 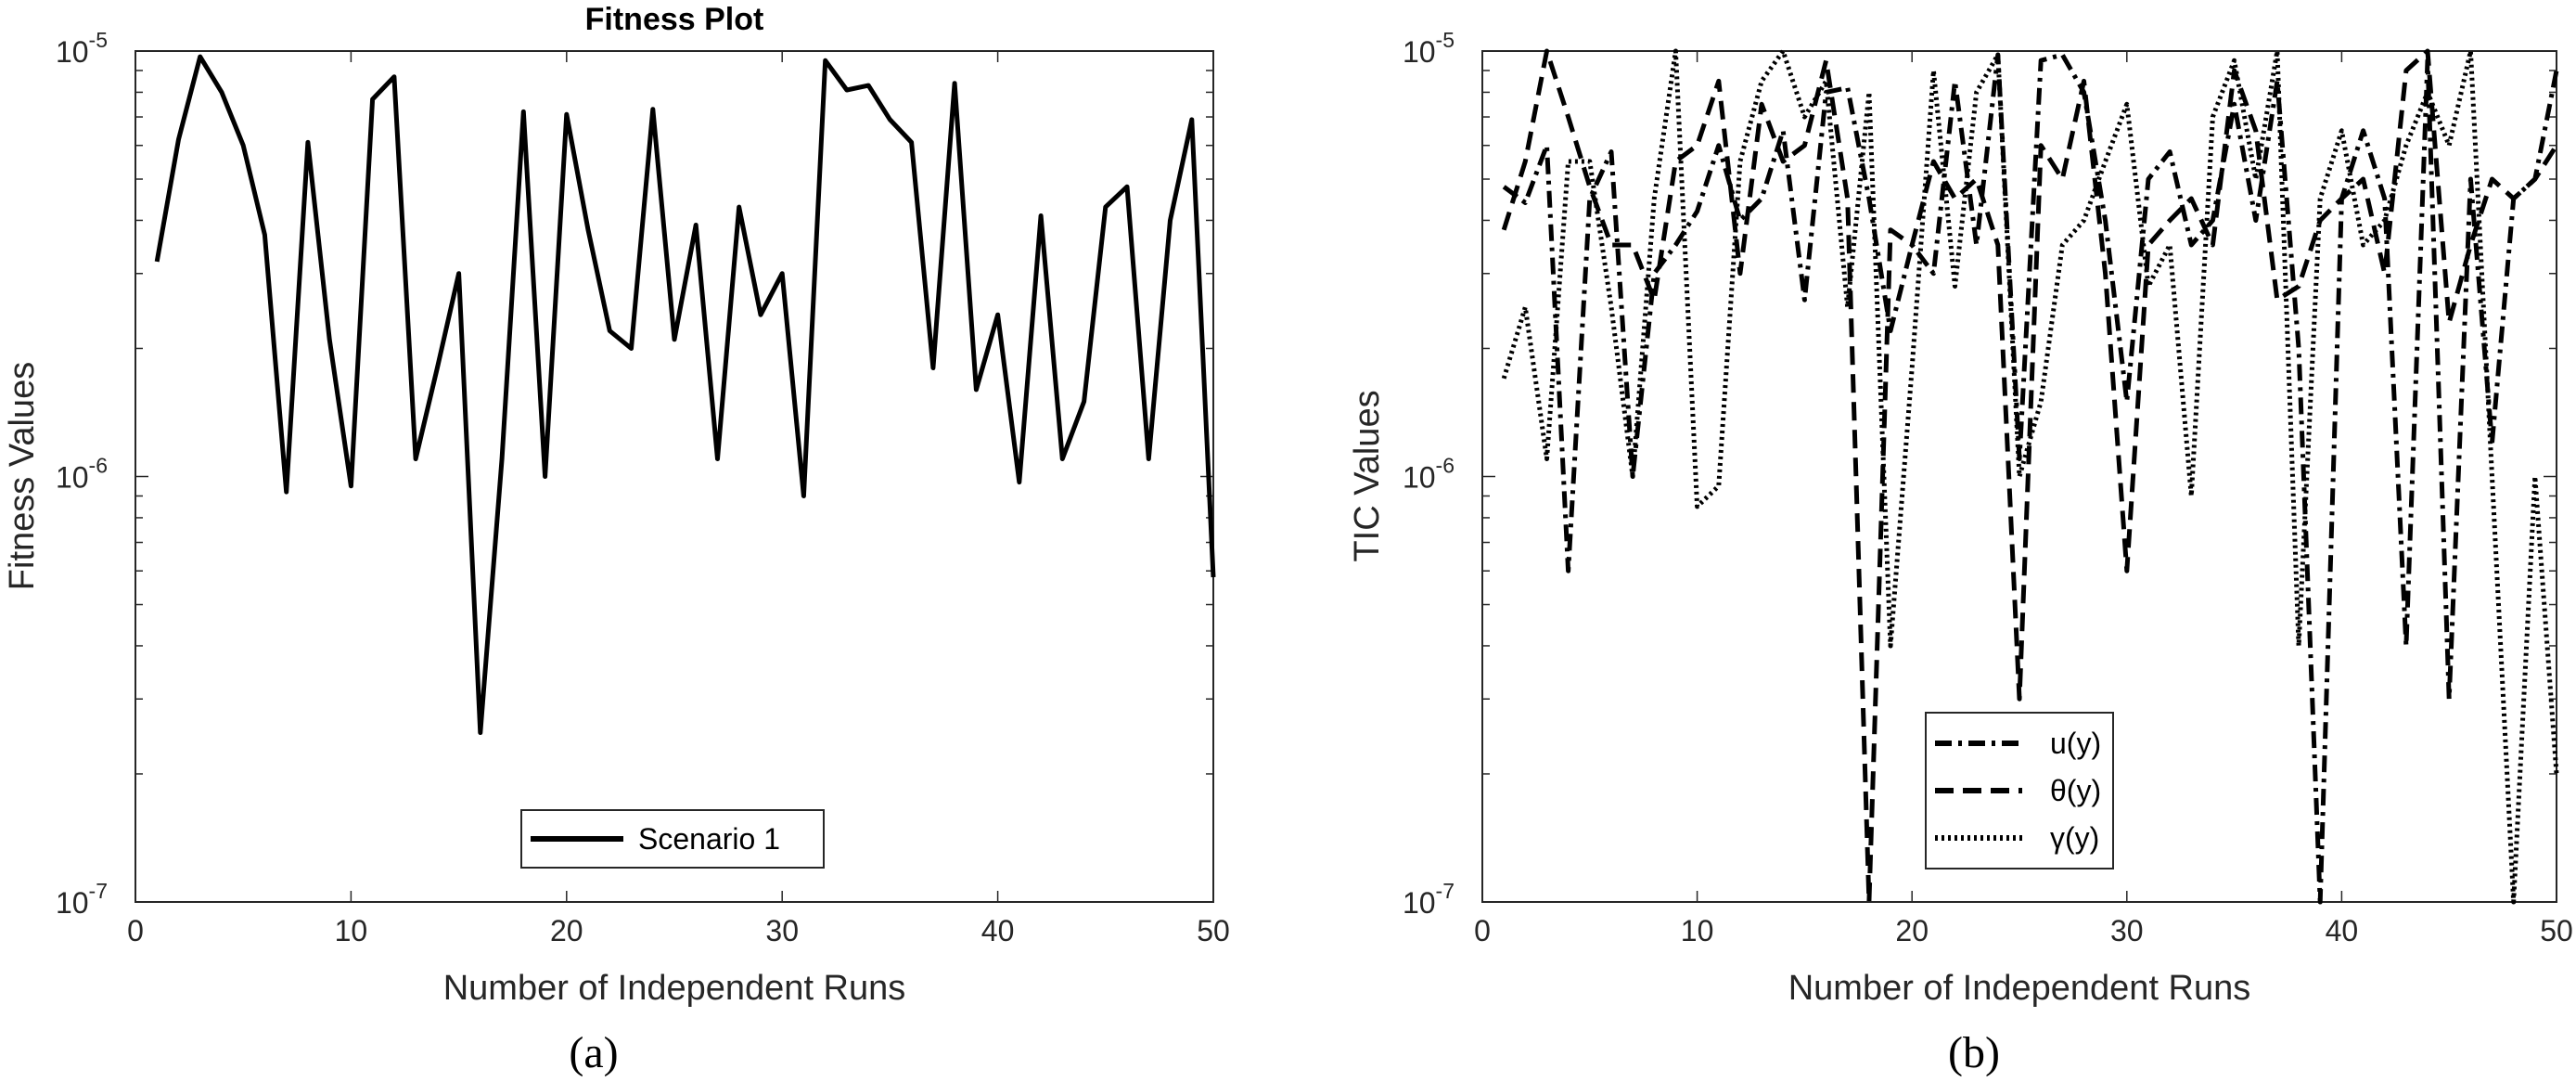 I want to click on y-tick-labels-a: 10⁻⁷ 10⁻⁶ 10⁻⁵, so click(x=82, y=474).